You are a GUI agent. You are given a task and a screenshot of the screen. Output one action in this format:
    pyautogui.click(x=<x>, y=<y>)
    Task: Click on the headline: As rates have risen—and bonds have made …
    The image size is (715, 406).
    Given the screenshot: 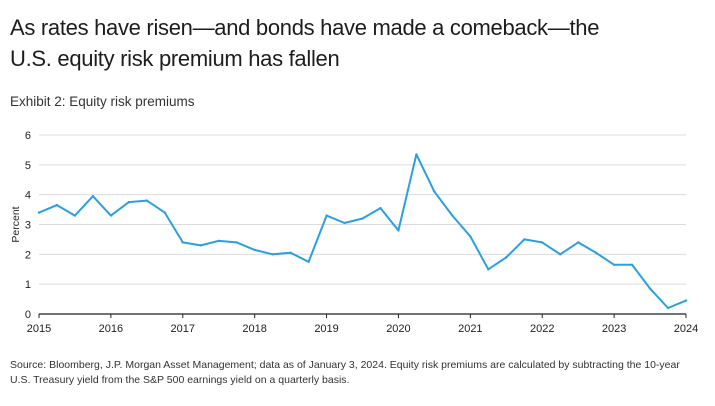 What is the action you would take?
    pyautogui.click(x=355, y=43)
    